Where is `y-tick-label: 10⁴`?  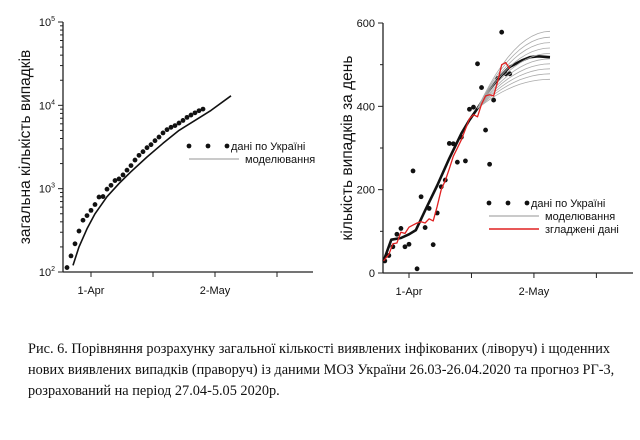
y-tick-label: 10⁴ is located at coordinates (47, 105).